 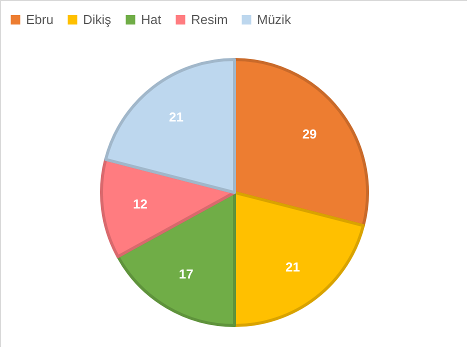 I want to click on legend-label: Müzik, so click(x=274, y=19).